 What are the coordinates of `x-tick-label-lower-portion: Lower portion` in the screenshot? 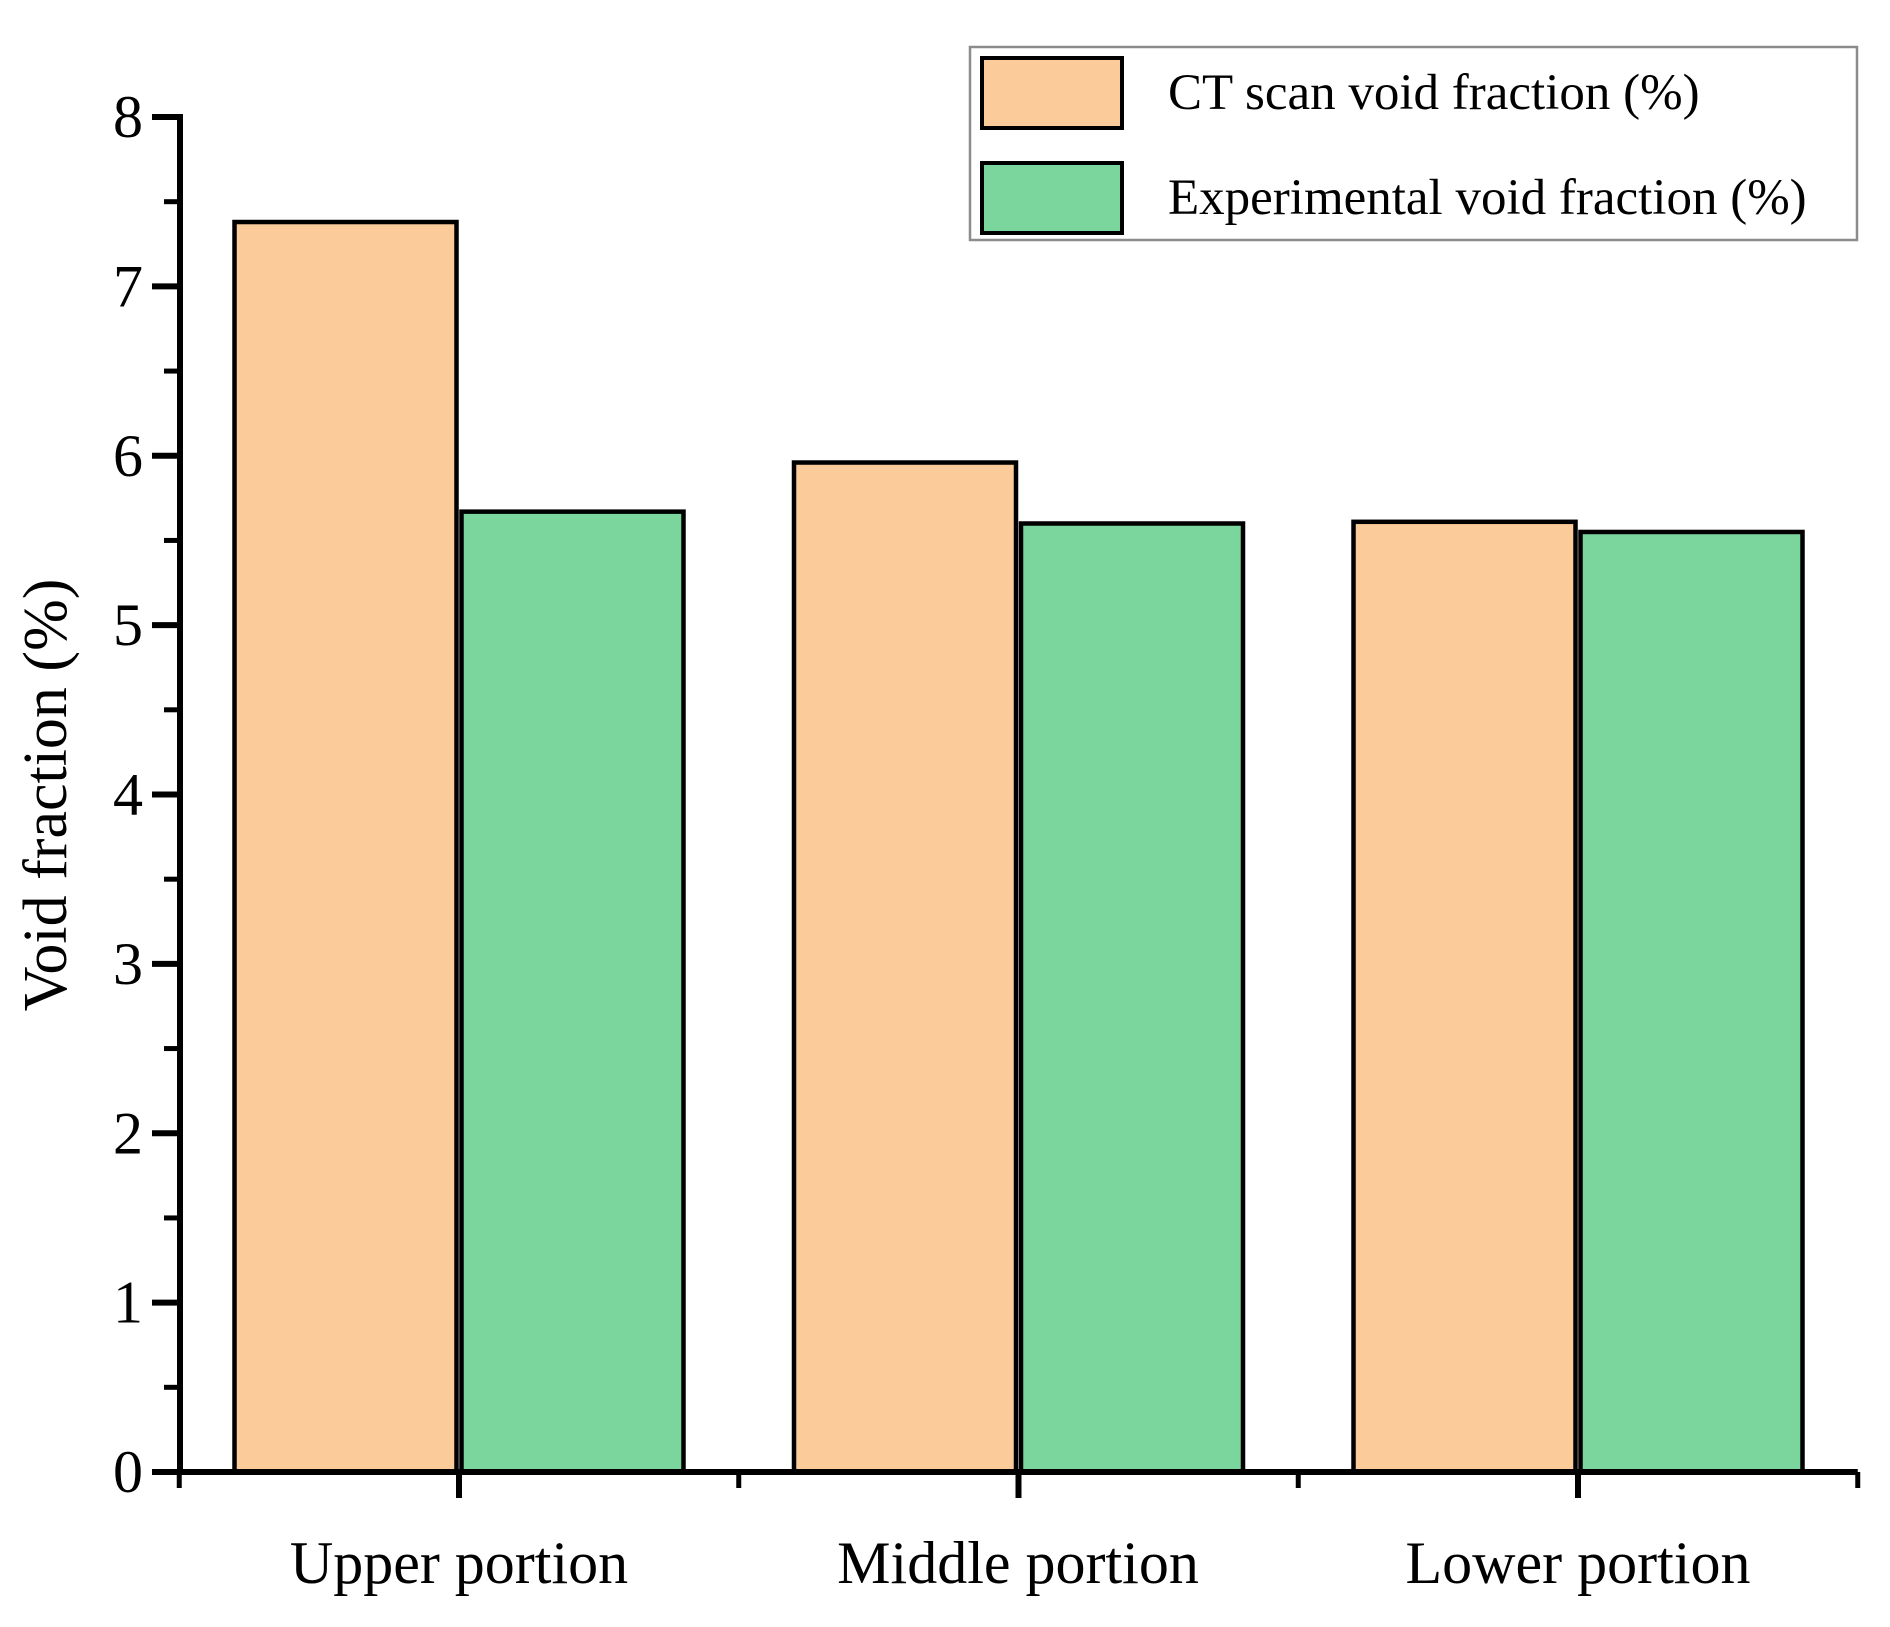 It's located at (1578, 1563).